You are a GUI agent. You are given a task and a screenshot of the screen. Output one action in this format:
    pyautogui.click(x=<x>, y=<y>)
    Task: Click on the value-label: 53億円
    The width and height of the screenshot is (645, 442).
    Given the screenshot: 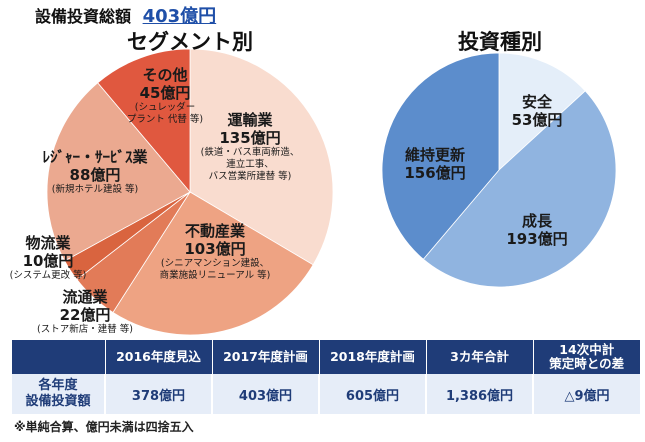 What is the action you would take?
    pyautogui.click(x=537, y=120)
    